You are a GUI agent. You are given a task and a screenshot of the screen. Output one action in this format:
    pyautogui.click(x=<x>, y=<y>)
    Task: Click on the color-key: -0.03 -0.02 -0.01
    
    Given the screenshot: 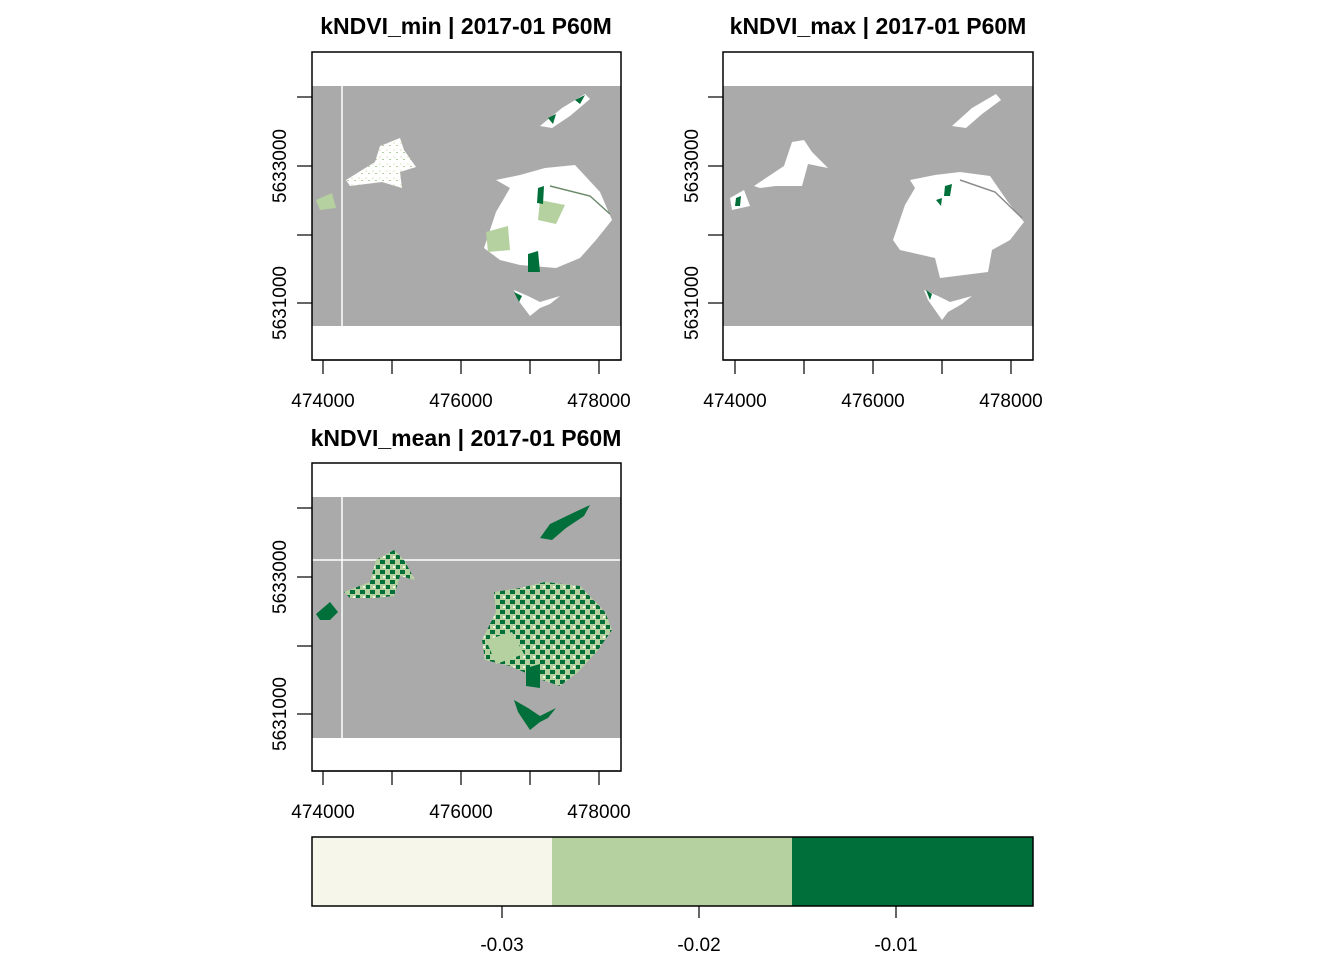 What is the action you would take?
    pyautogui.click(x=672, y=896)
    